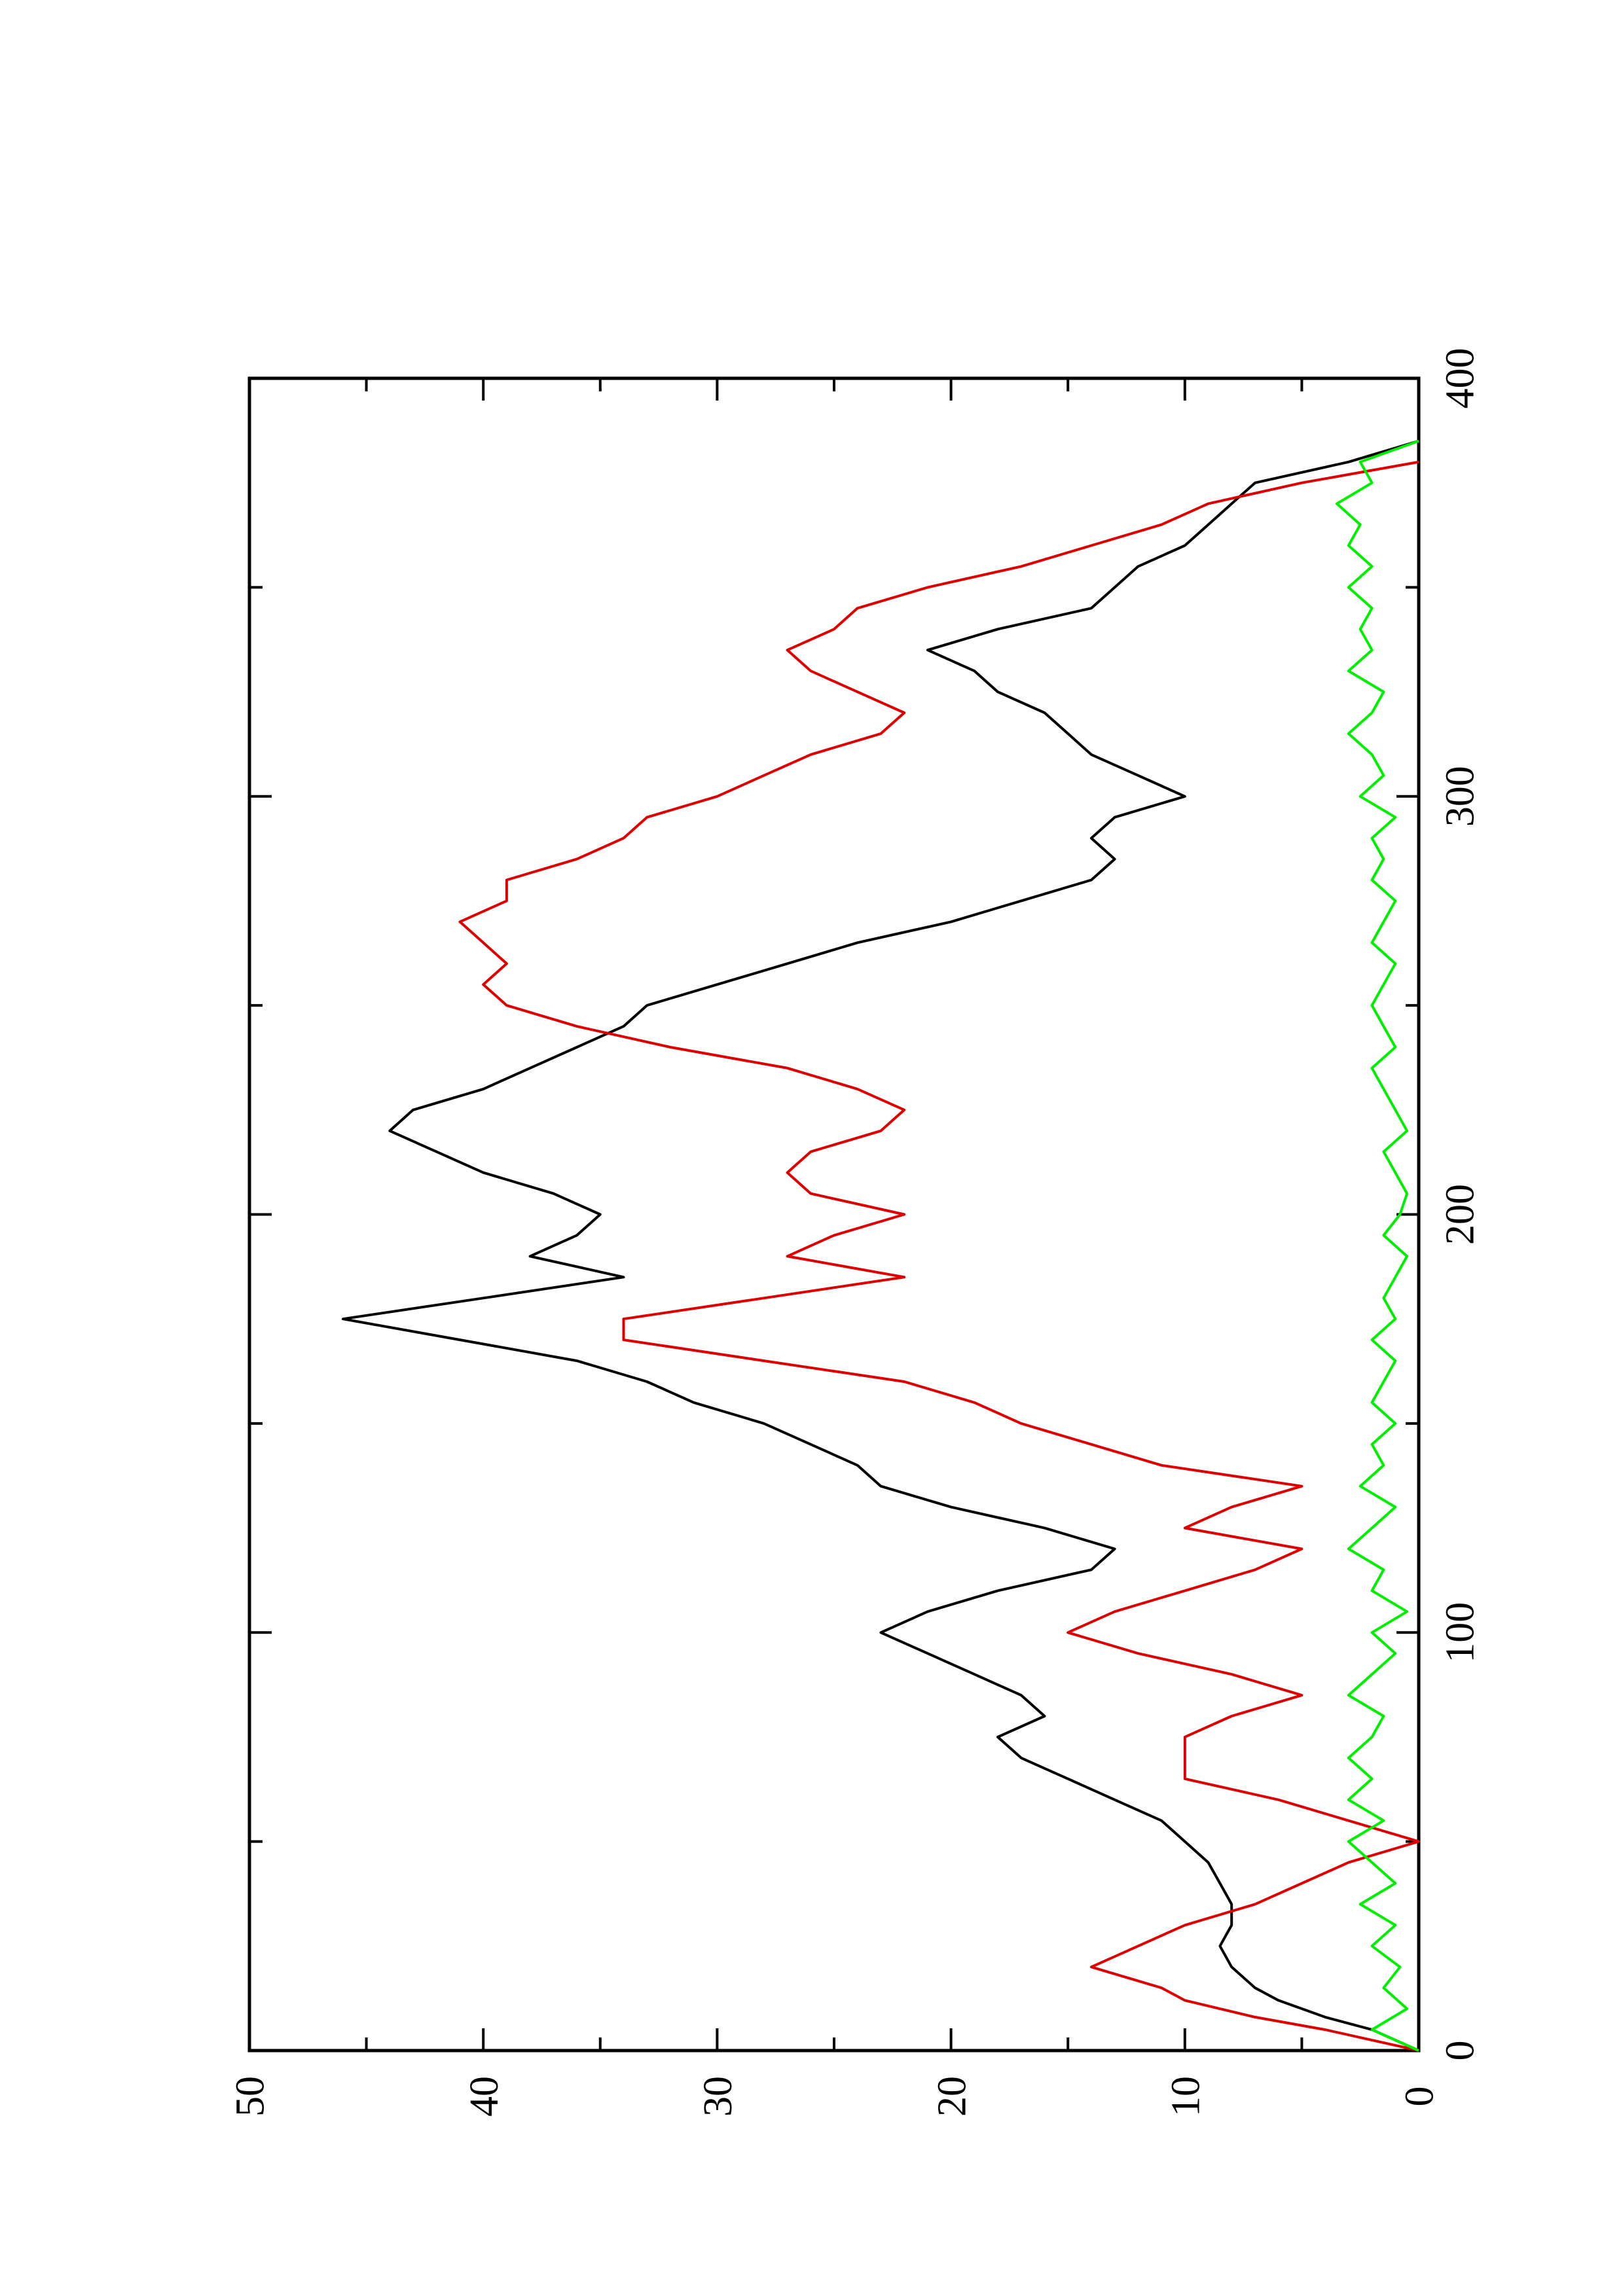  Describe the element at coordinates (250, 2096) in the screenshot. I see `y-tick-label: 50` at that location.